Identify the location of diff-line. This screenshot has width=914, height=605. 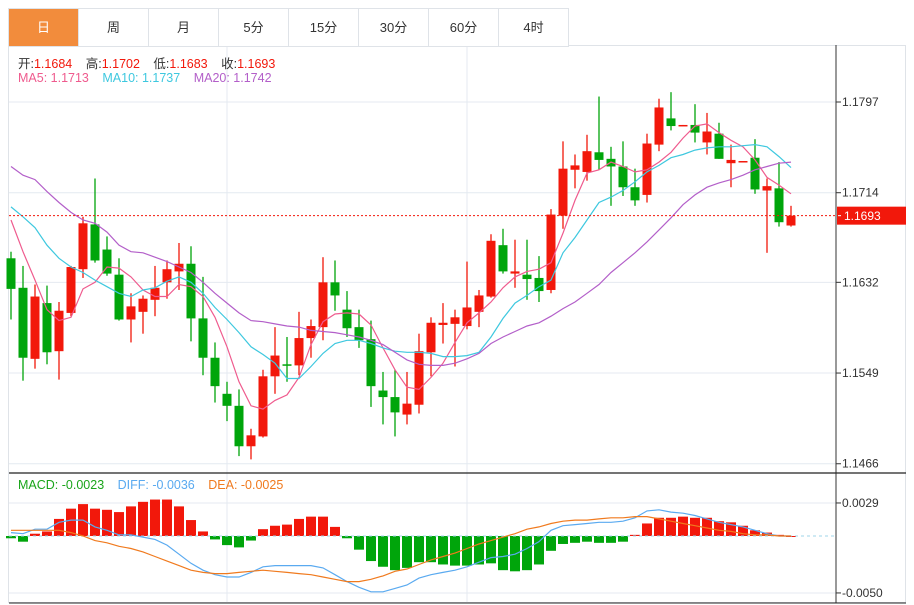
(400, 551).